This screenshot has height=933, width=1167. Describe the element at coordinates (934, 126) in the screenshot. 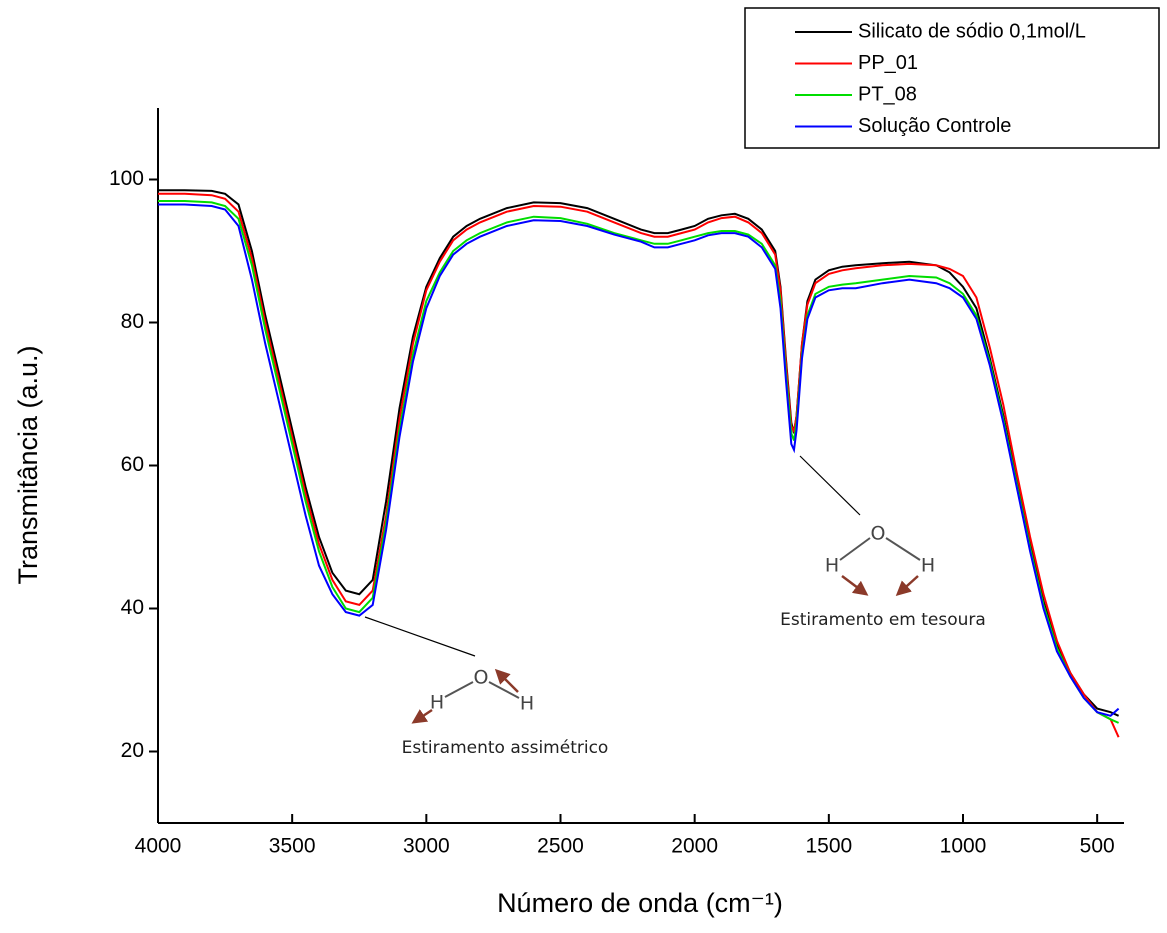

I see `legend-label: Solução Controle` at that location.